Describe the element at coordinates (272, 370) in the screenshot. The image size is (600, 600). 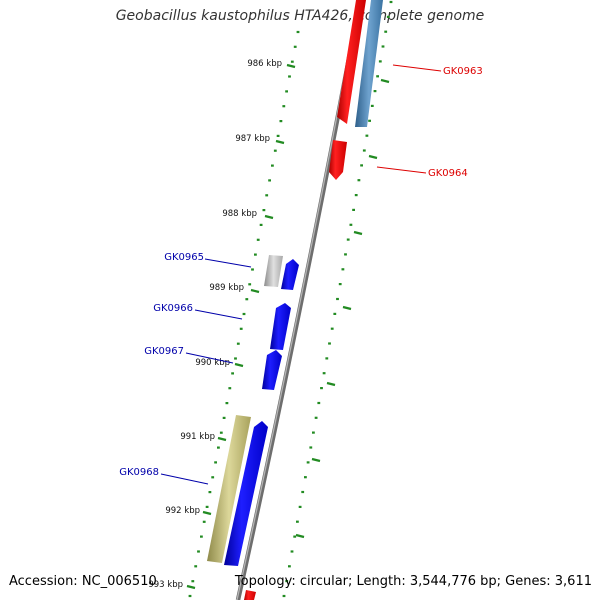
I see `gene-gk0967-feature` at that location.